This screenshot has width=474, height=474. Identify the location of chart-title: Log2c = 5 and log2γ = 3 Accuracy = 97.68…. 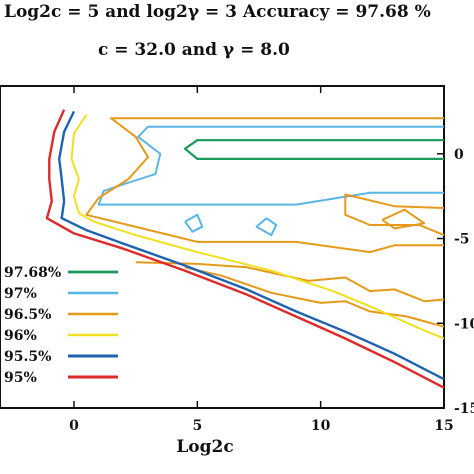
(217, 12).